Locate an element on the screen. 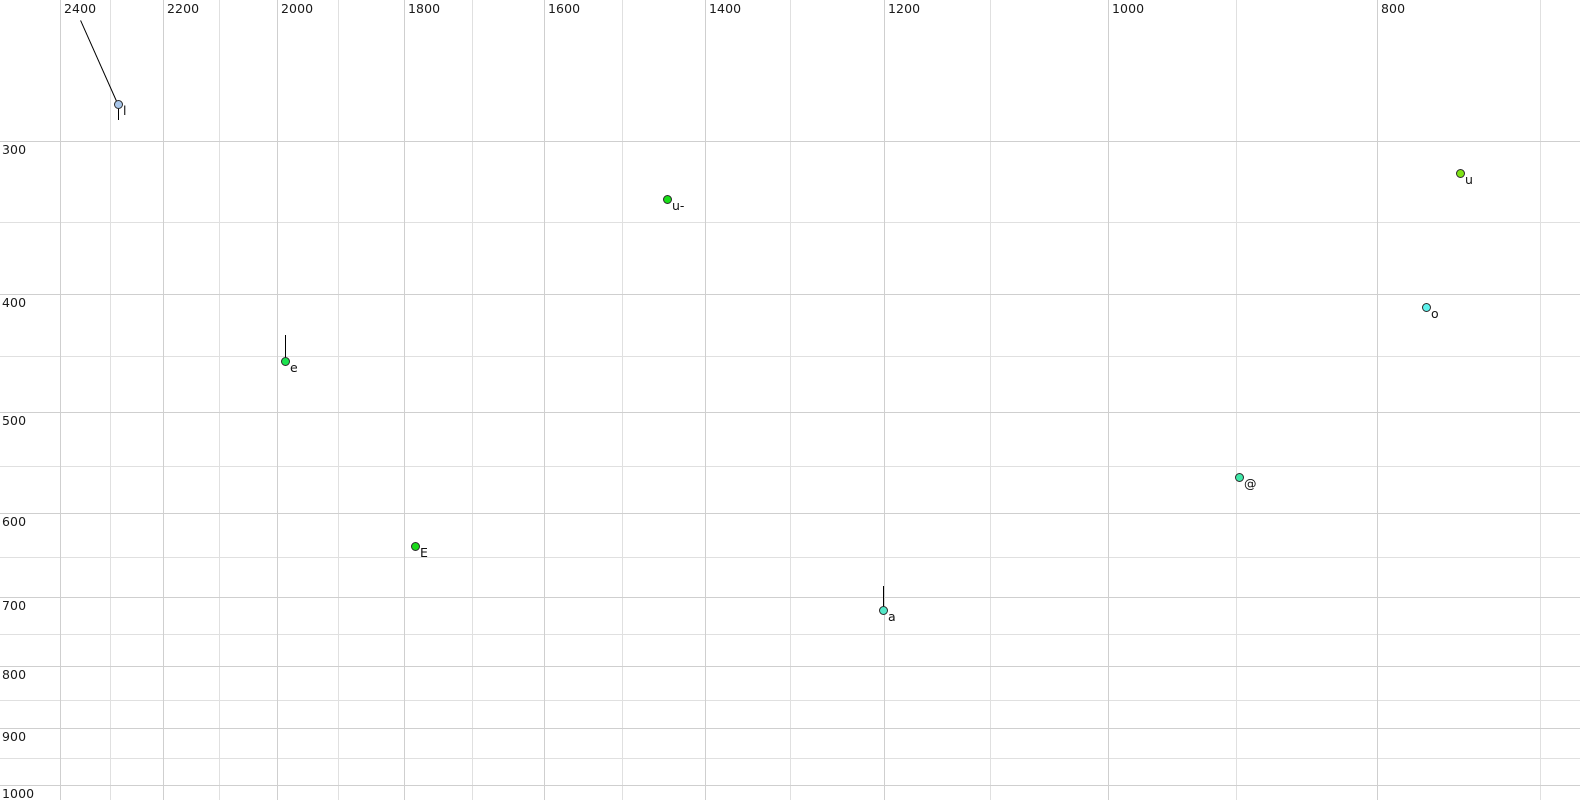  data-point-label: E is located at coordinates (424, 552).